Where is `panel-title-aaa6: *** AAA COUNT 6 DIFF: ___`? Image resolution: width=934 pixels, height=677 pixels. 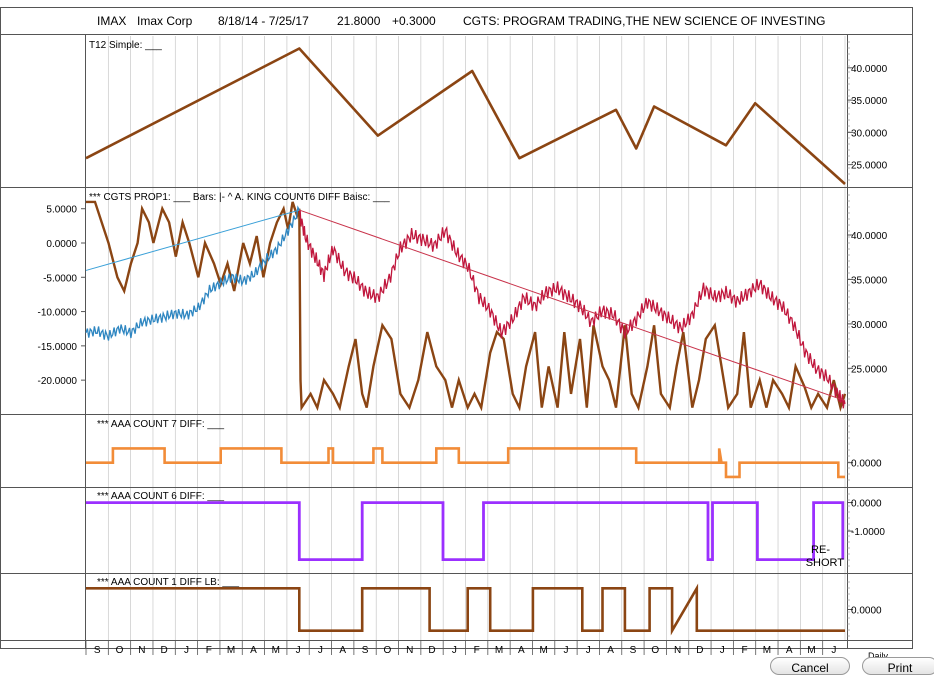 panel-title-aaa6: *** AAA COUNT 6 DIFF: ___ is located at coordinates (161, 496).